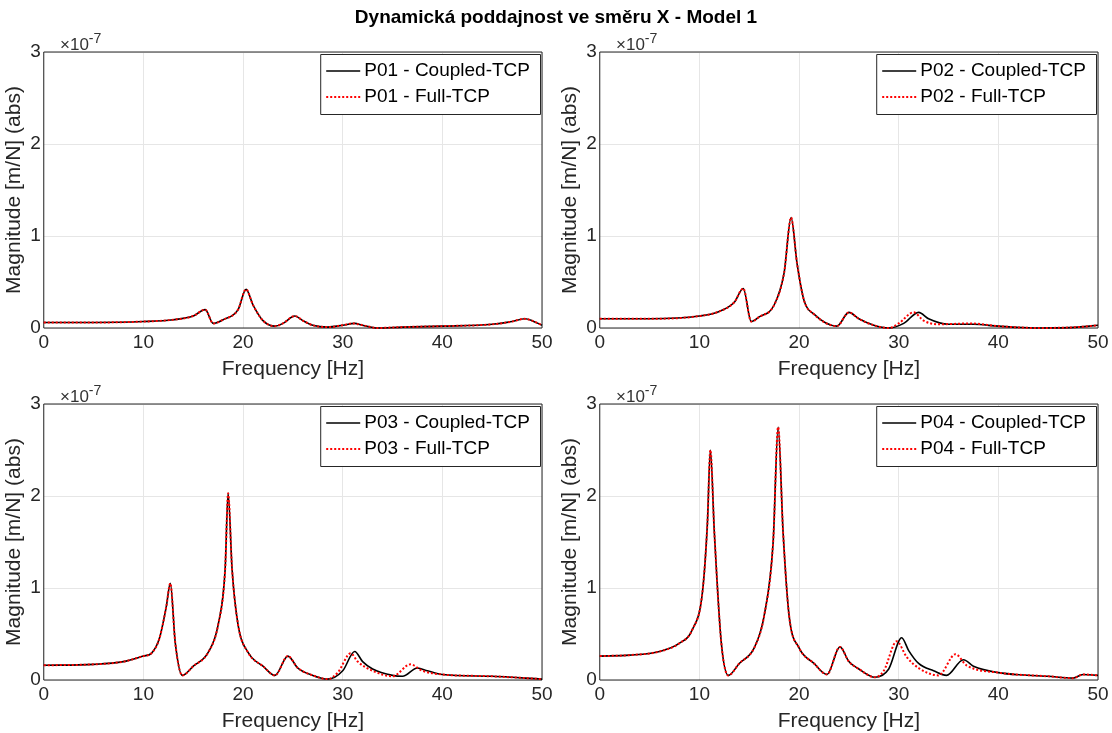  Describe the element at coordinates (1003, 422) in the screenshot. I see `legend-label: P04 - Coupled-TCP` at that location.